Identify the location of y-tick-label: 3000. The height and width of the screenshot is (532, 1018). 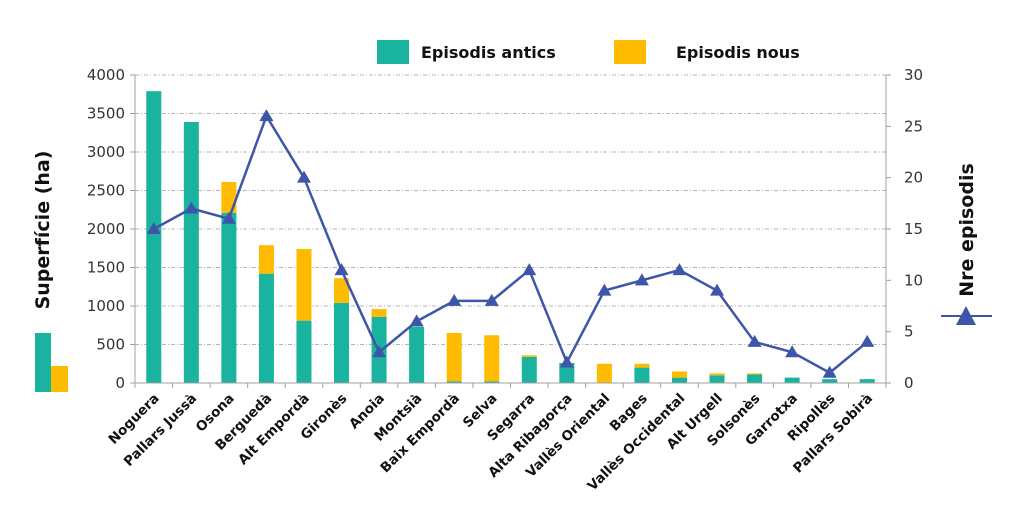
(106, 152).